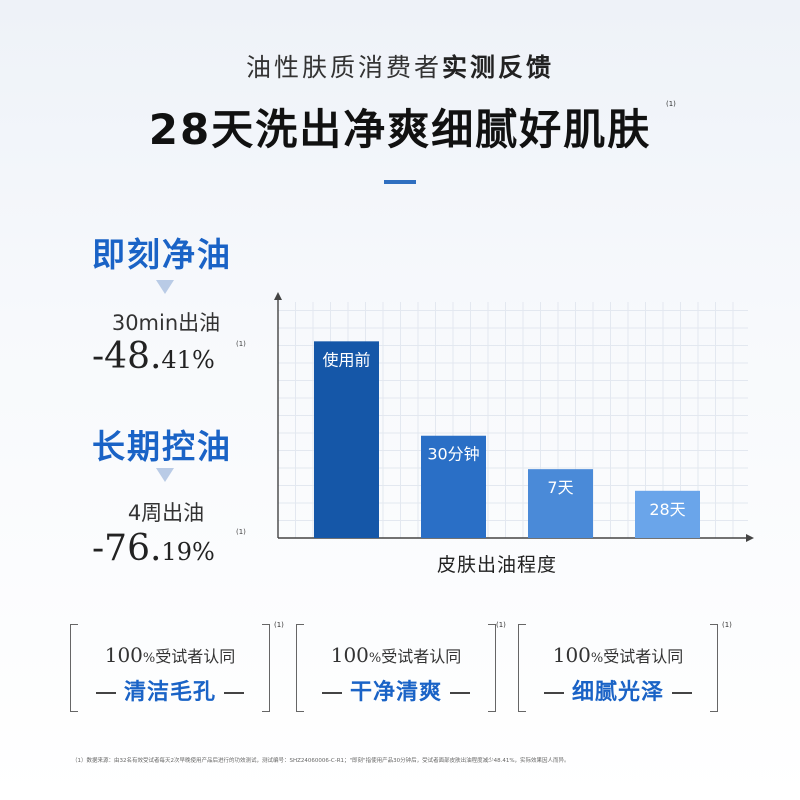  Describe the element at coordinates (453, 454) in the screenshot. I see `bar-label-2: 30分钟` at that location.